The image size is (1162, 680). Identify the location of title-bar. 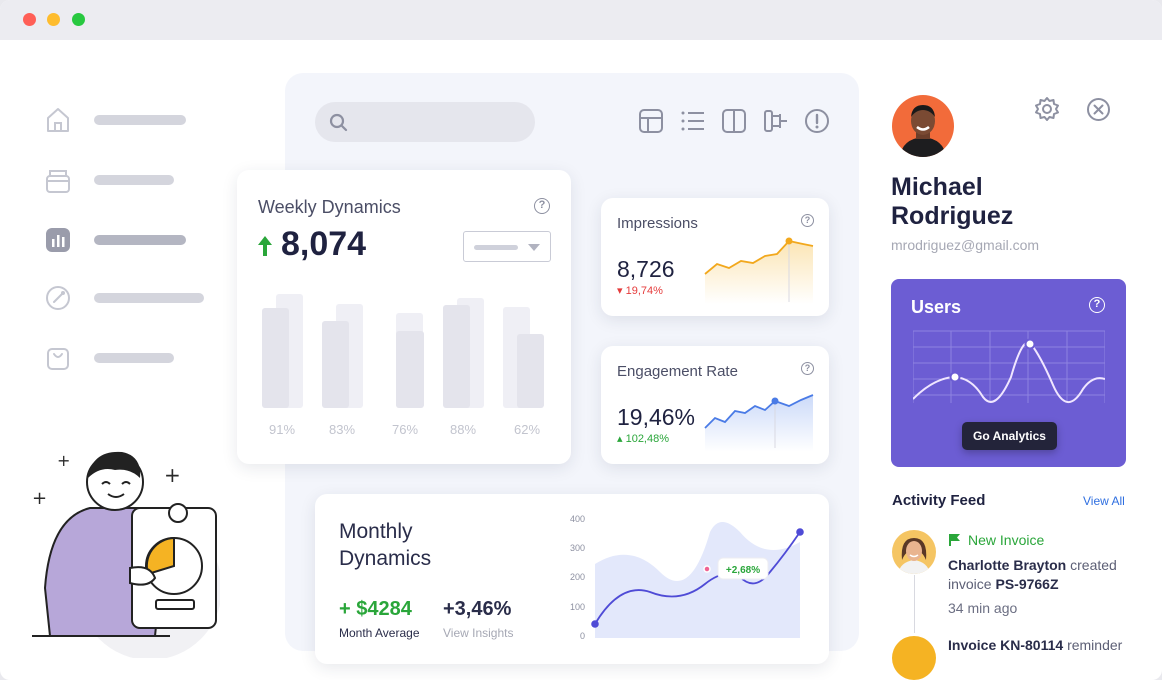
(581, 20).